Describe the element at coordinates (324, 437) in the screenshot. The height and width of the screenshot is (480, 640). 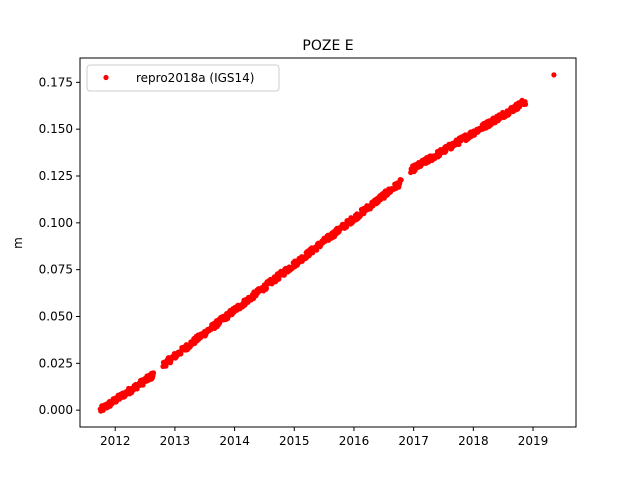
I see `x-axis-ticks: 2012 2013 2014 2015 2016 2017 2018 2019` at that location.